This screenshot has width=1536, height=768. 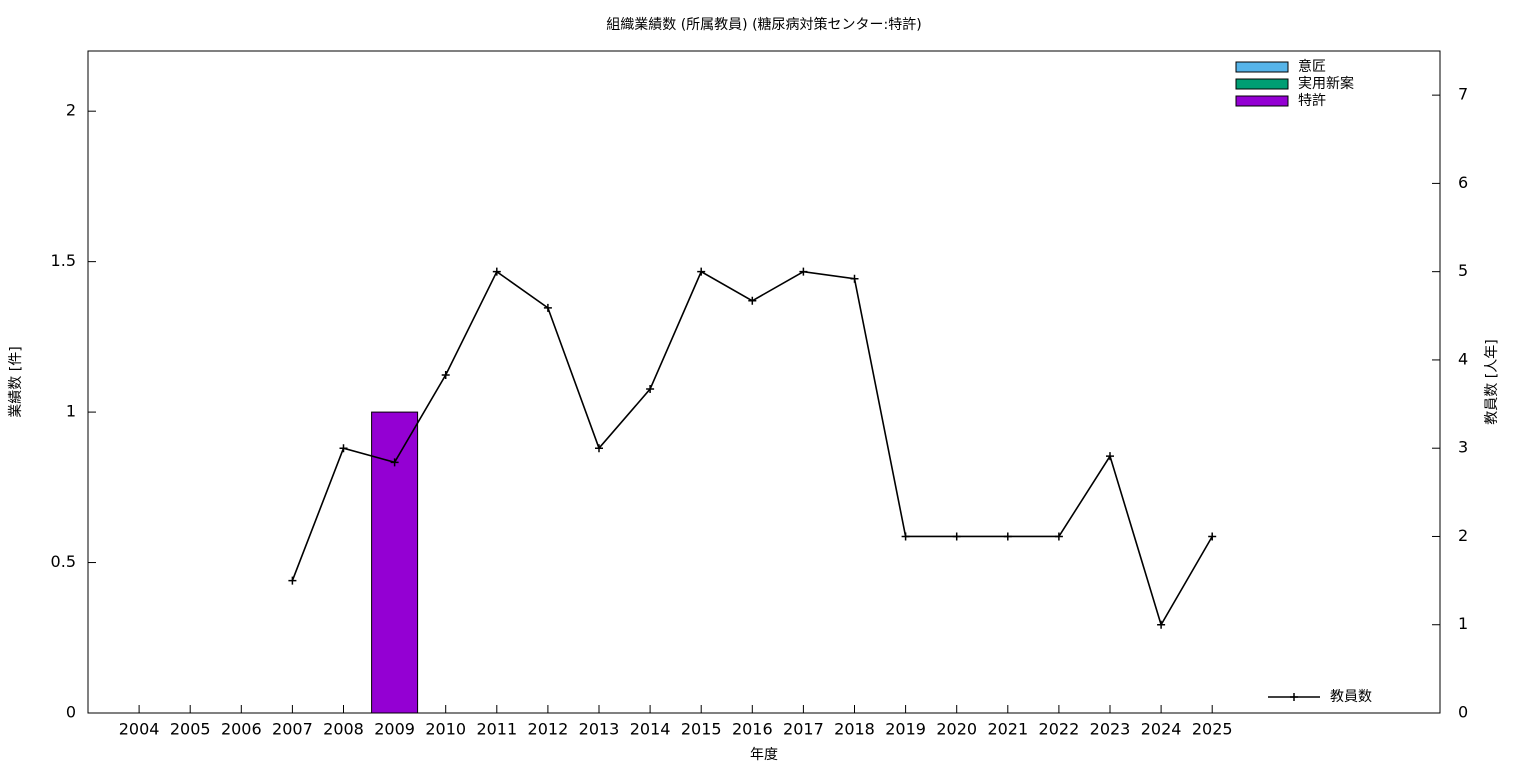 I want to click on x-tick-label: 2013, so click(x=599, y=729).